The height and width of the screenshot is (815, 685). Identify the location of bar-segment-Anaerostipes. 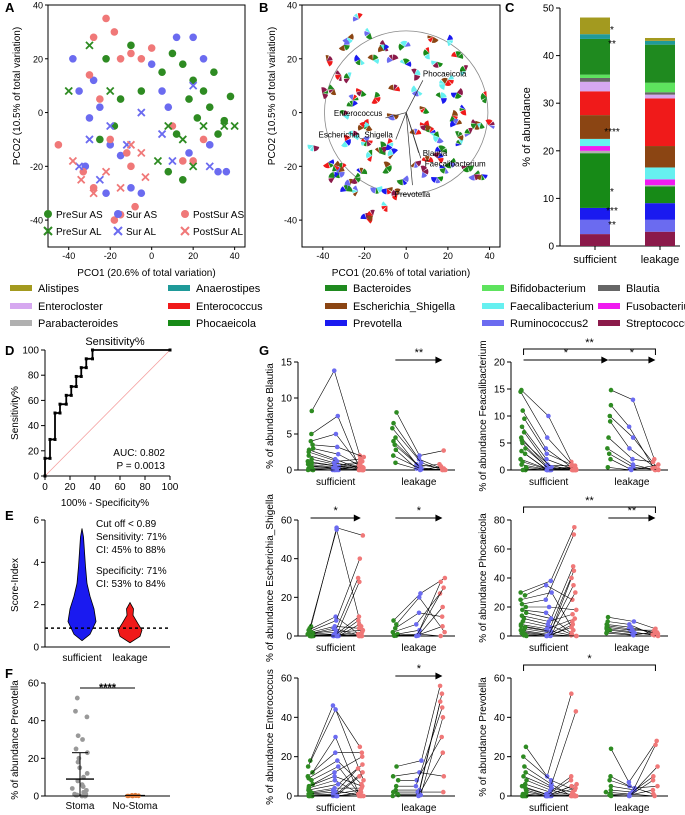
(660, 42).